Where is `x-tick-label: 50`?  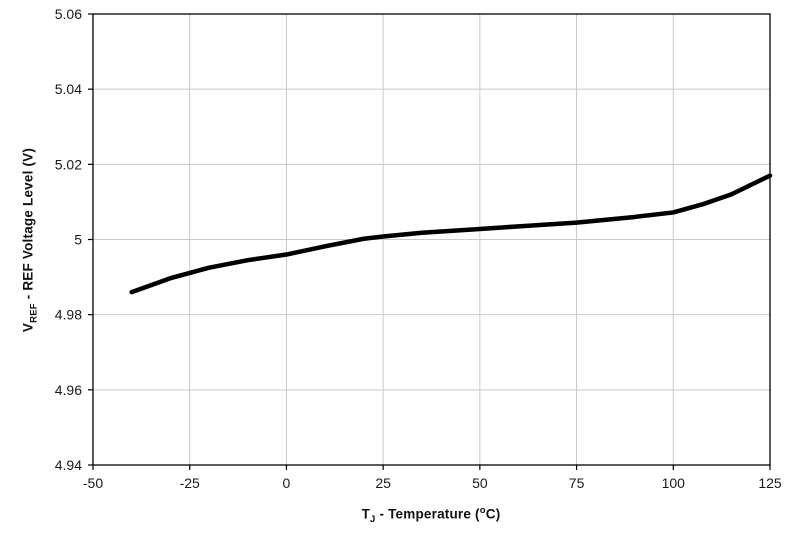
x-tick-label: 50 is located at coordinates (480, 483).